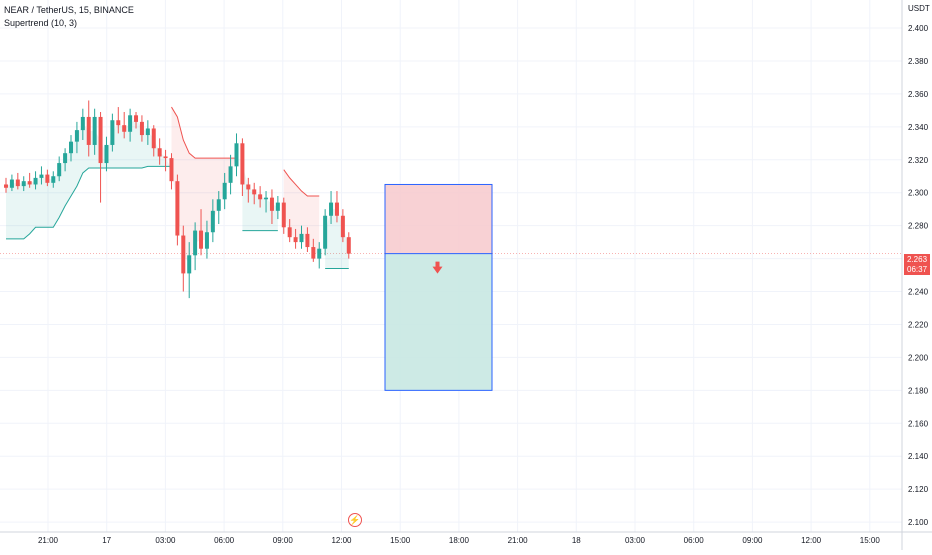  What do you see at coordinates (69, 10) in the screenshot?
I see `symbol-title: NEAR / TetherUS, 15, BINANCE` at bounding box center [69, 10].